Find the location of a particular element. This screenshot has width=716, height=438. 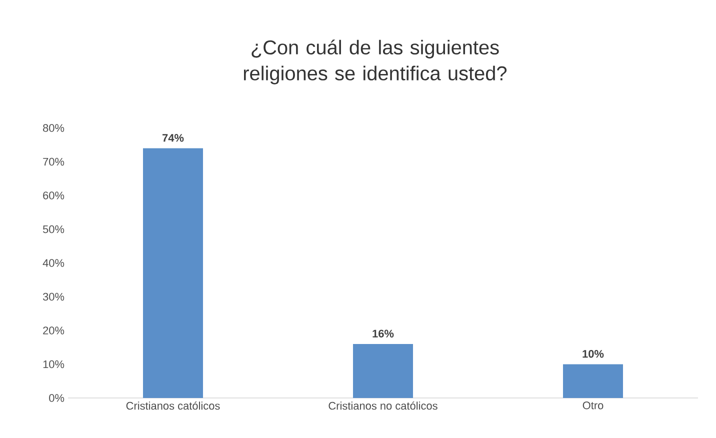

x-tick-label: Otro is located at coordinates (593, 406).